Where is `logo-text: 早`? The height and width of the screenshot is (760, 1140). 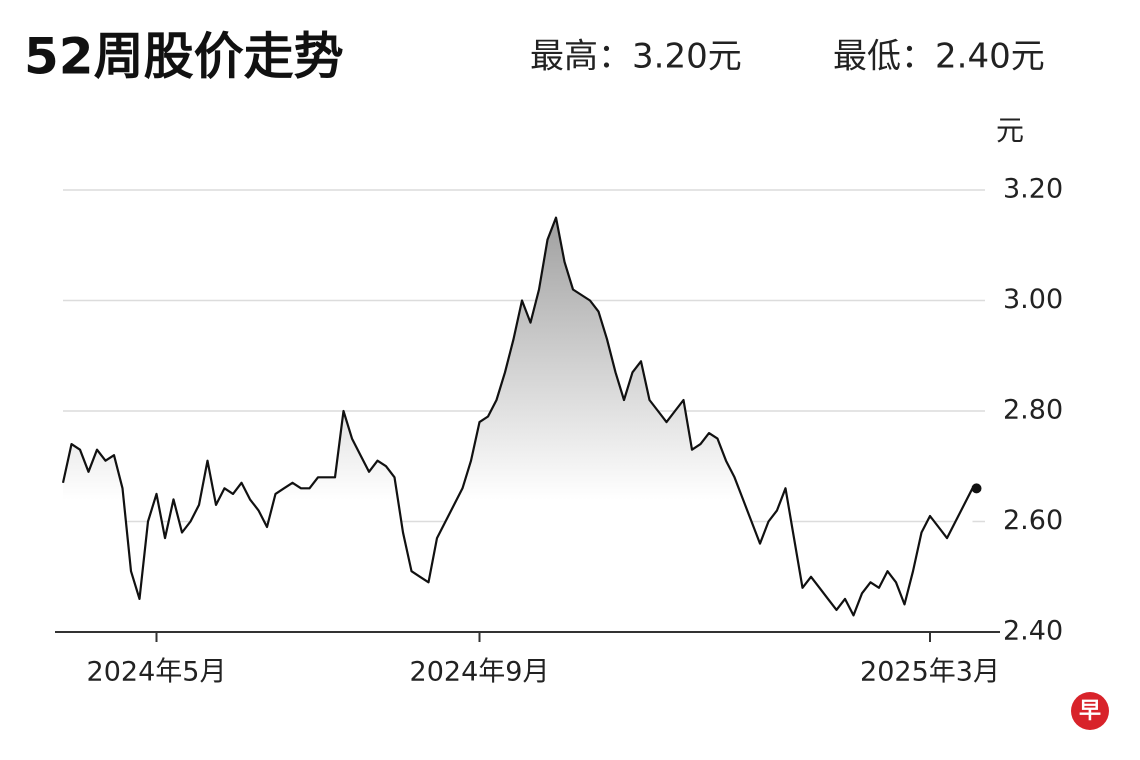 logo-text: 早 is located at coordinates (1090, 711).